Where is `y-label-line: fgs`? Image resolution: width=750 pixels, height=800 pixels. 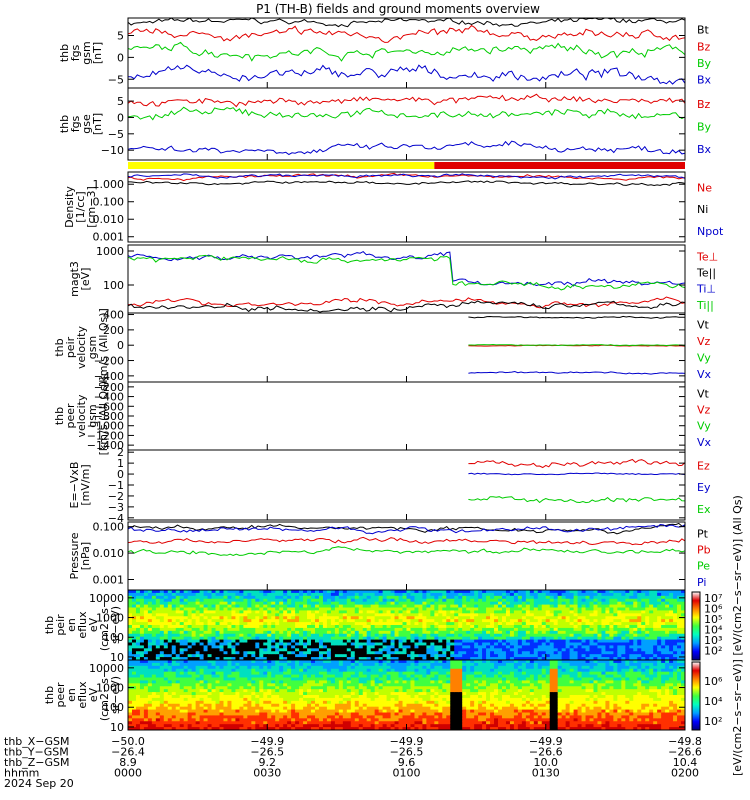
y-label-line: fgs is located at coordinates (75, 52).